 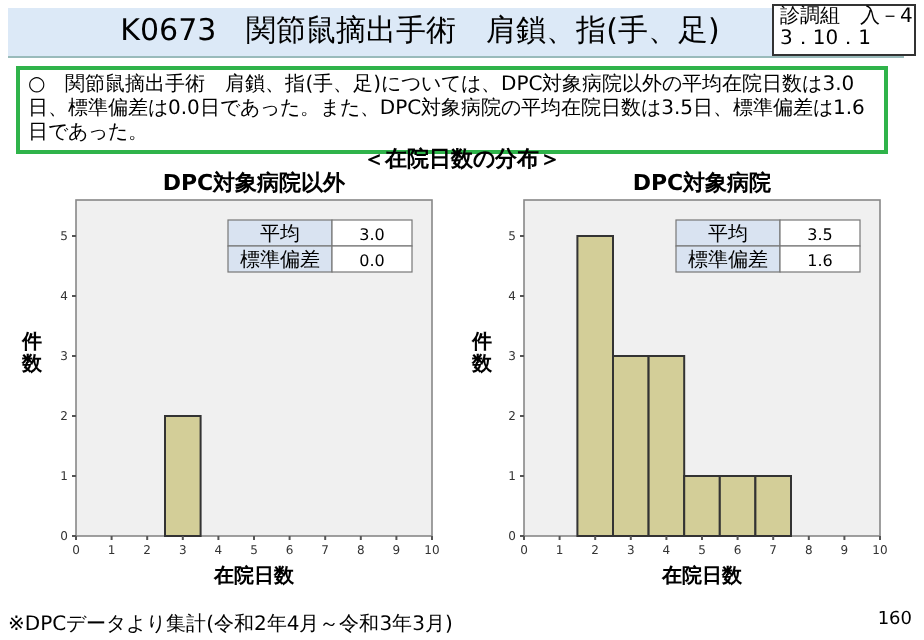 I want to click on annotation: 診調組 入－4, so click(x=844, y=17).